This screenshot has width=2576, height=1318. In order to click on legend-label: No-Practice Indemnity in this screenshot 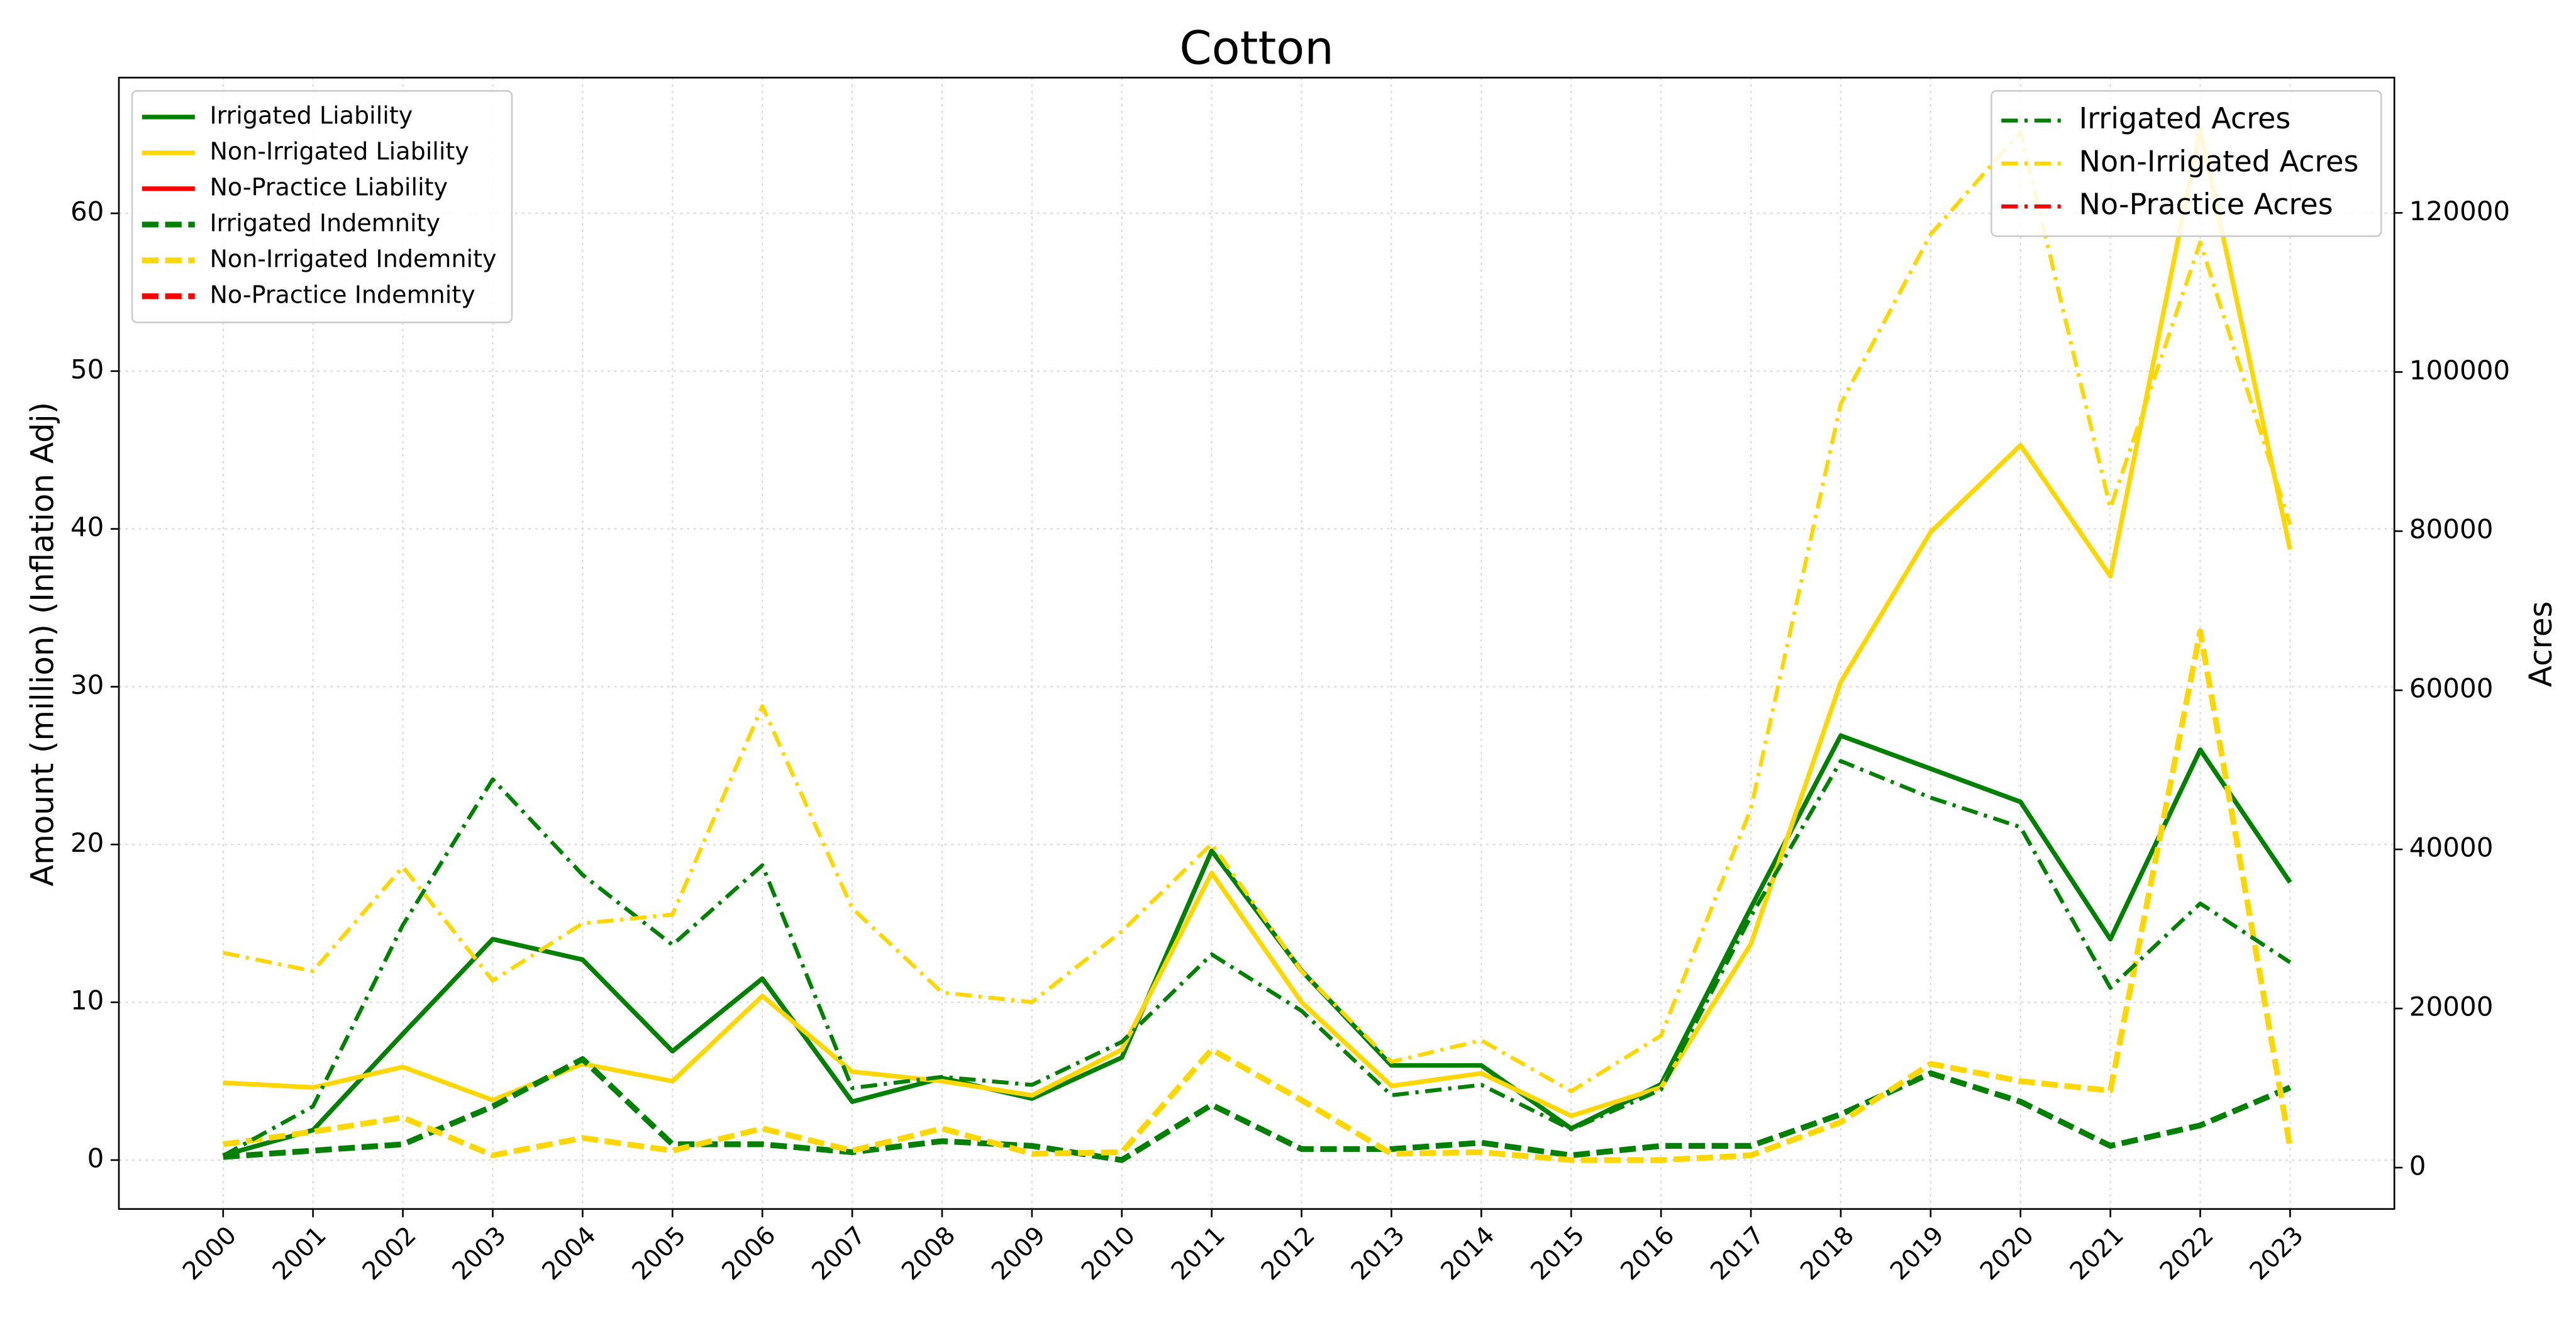, I will do `click(342, 294)`.